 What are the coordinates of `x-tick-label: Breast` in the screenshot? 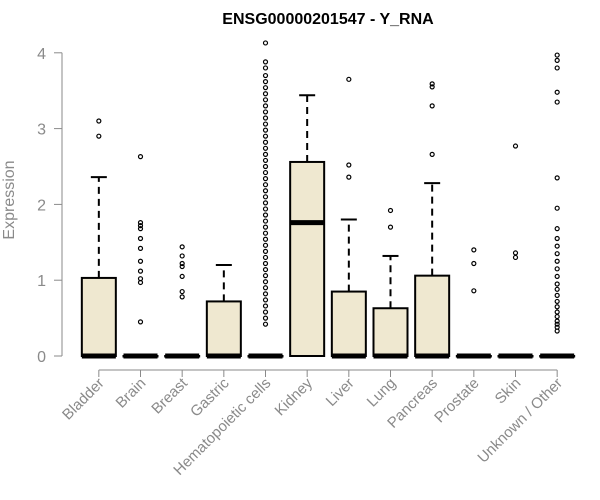 It's located at (169, 395).